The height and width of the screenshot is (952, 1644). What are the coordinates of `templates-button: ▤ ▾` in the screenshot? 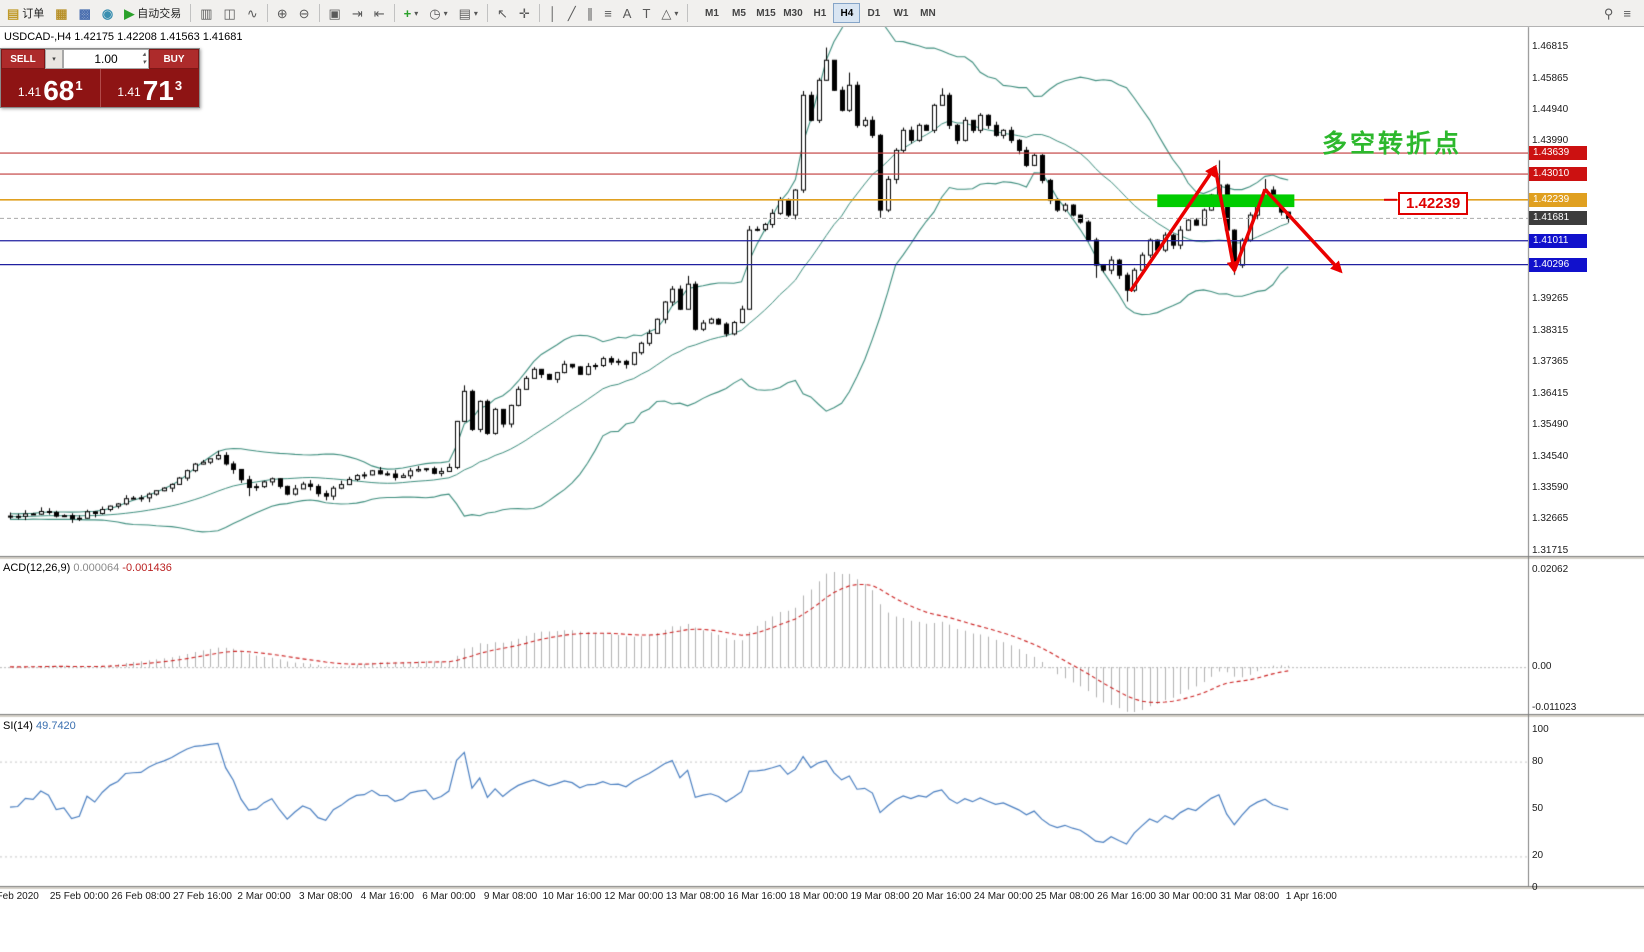 It's located at (468, 13).